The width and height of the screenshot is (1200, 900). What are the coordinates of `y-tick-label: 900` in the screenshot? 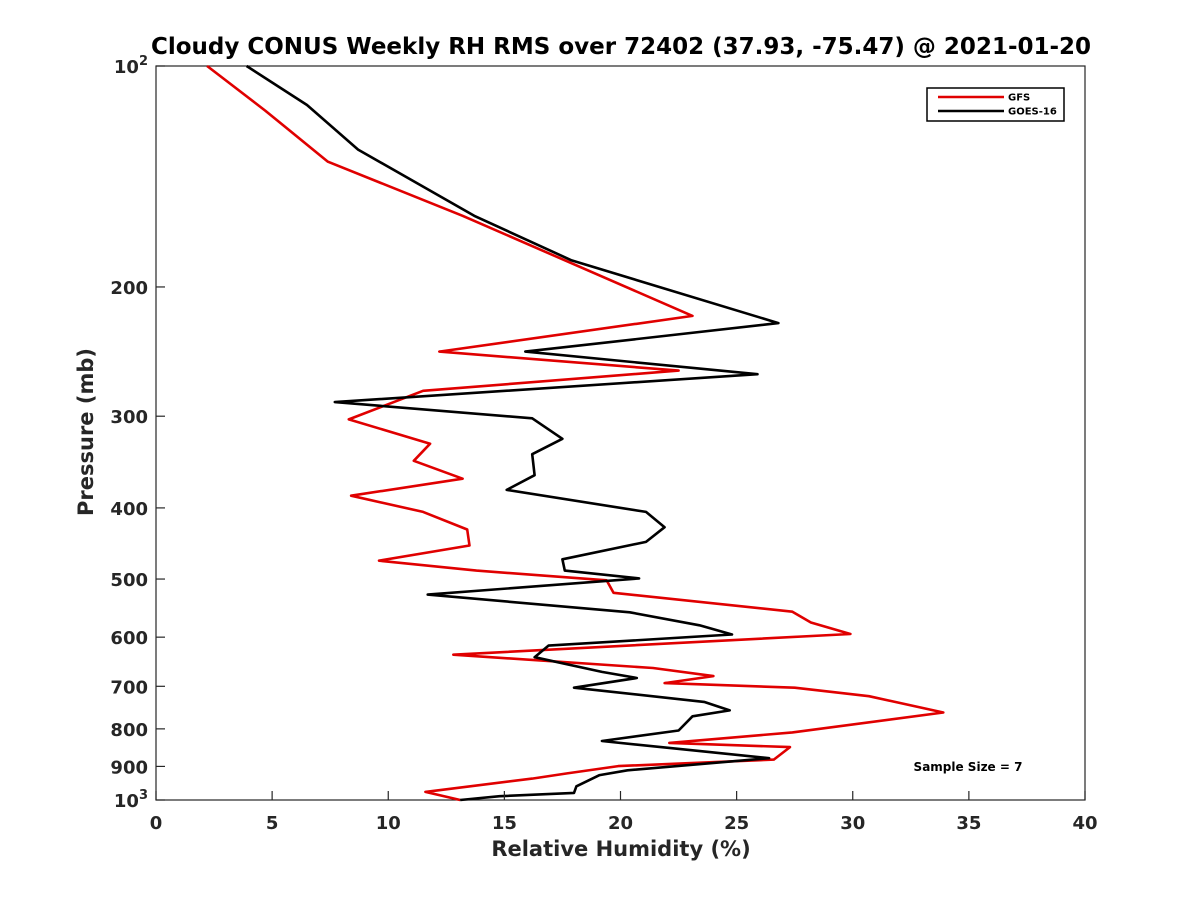 It's located at (129, 767).